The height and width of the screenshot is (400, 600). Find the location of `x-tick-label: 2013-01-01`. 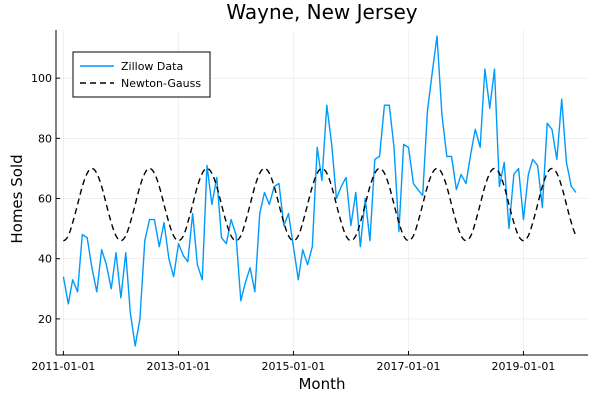

x-tick-label: 2013-01-01 is located at coordinates (179, 366).